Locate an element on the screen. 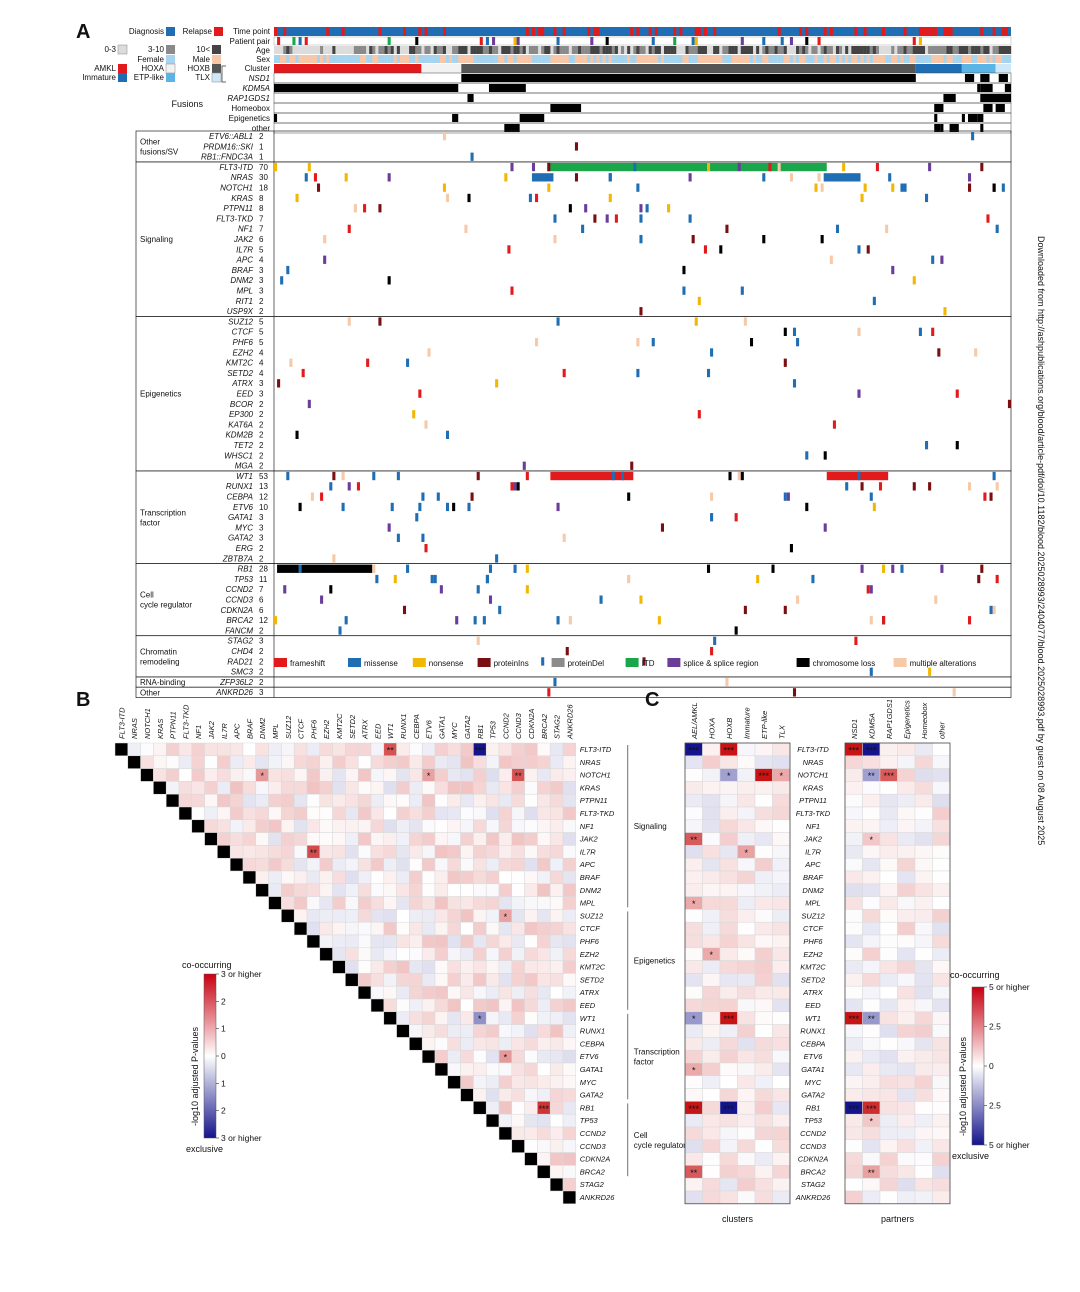 The height and width of the screenshot is (1292, 1080). c-clusters-col-ael-amkl: AEL/AMKL is located at coordinates (694, 721).